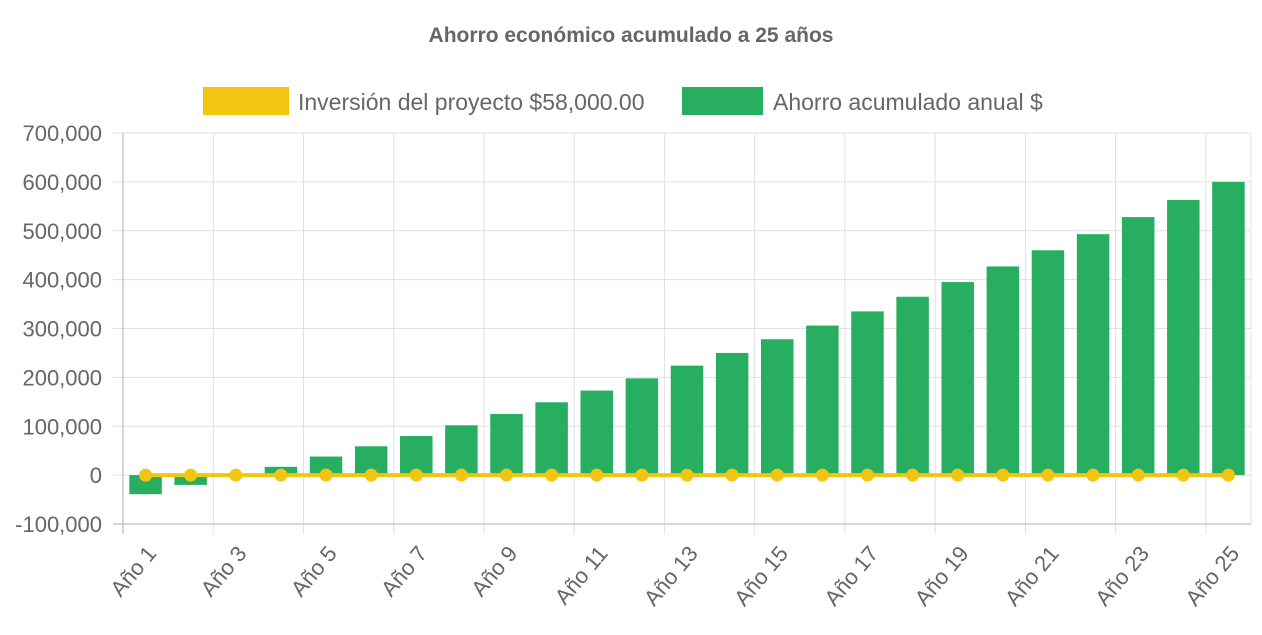 The image size is (1262, 635). I want to click on legend-label-bar-series: Ahorro acumulado anual $, so click(908, 102).